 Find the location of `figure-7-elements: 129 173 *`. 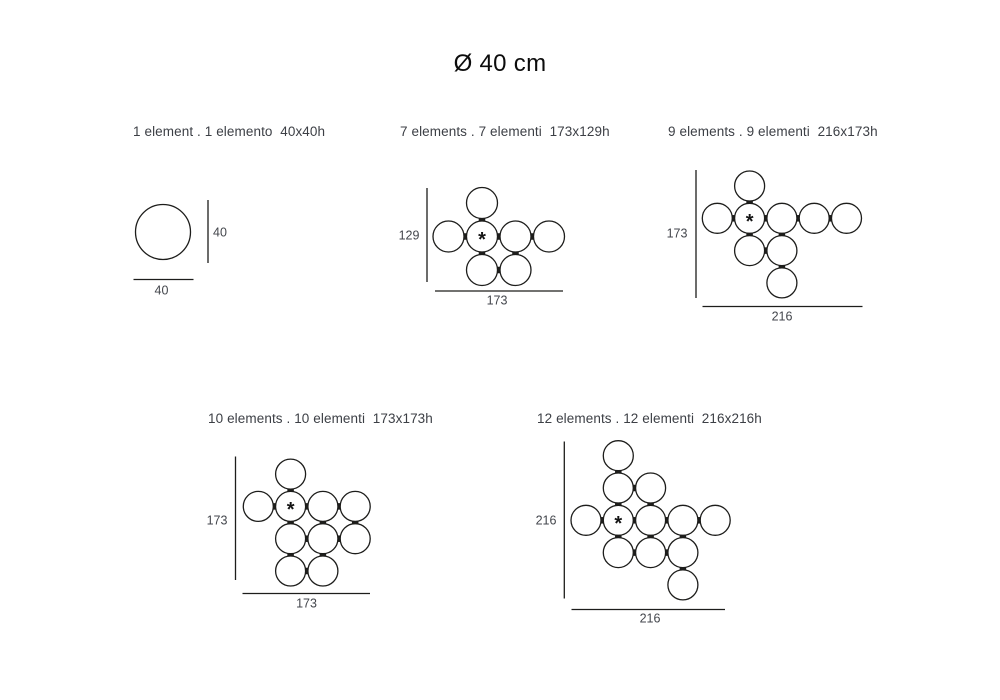

figure-7-elements: 129 173 * is located at coordinates (482, 247).